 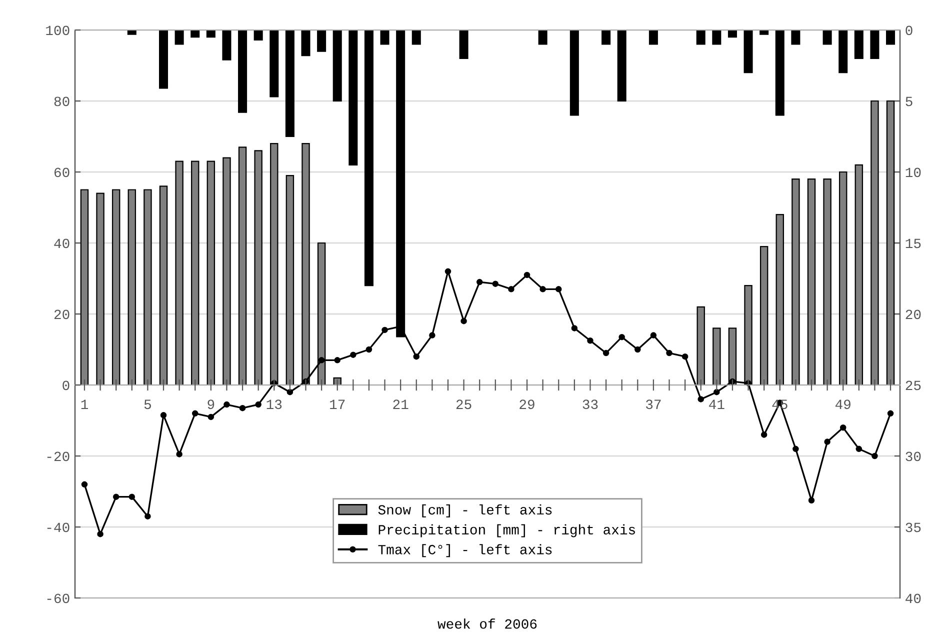 What do you see at coordinates (506, 531) in the screenshot?
I see `legend-label: Precipitation [mm] - right axis` at bounding box center [506, 531].